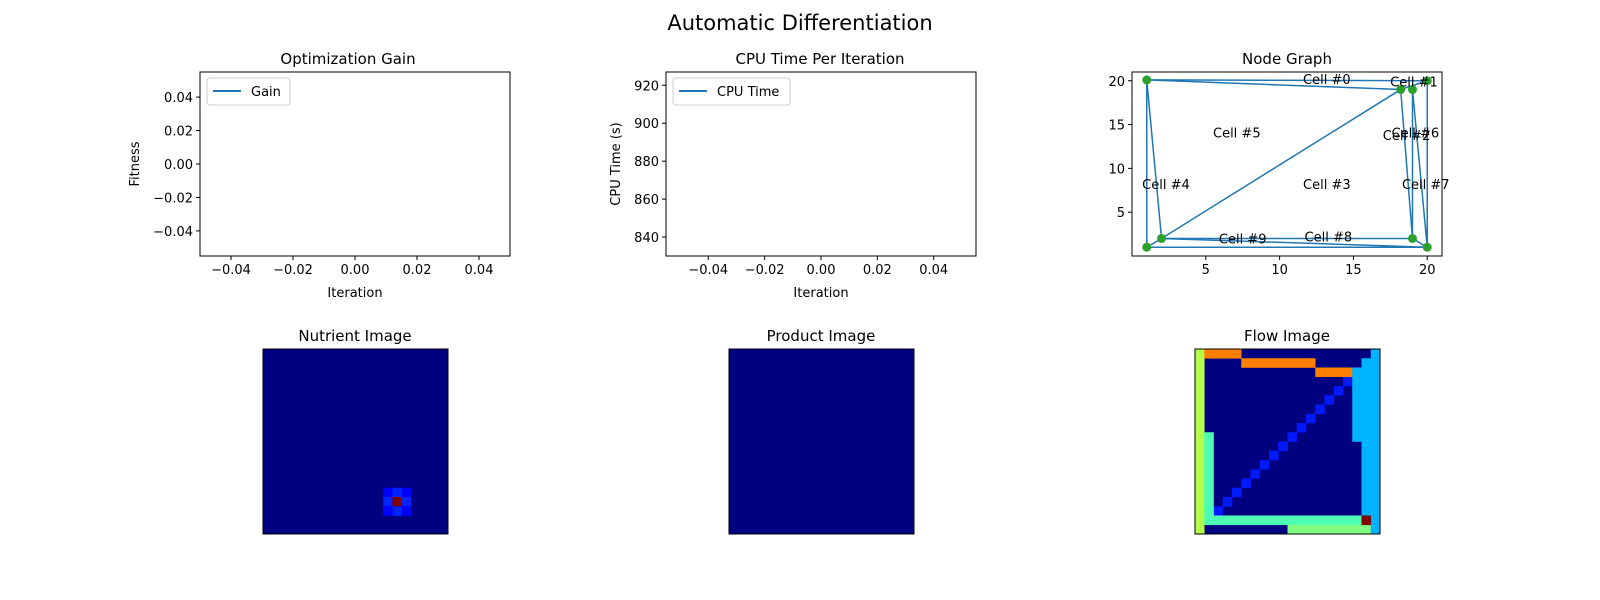 This screenshot has height=600, width=1600. What do you see at coordinates (293, 270) in the screenshot?
I see `x-tick-label: −0.02` at bounding box center [293, 270].